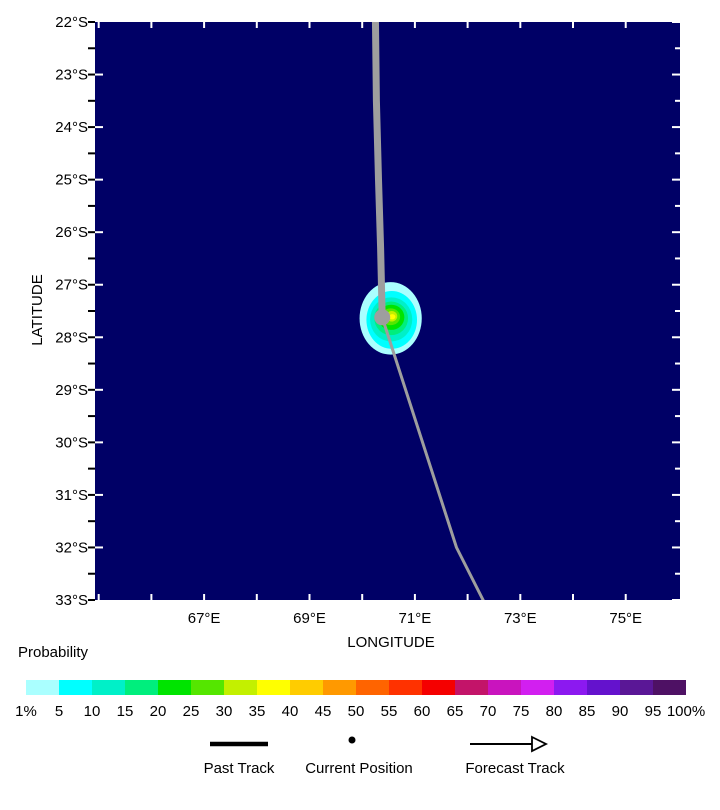  What do you see at coordinates (540, 744) in the screenshot?
I see `forecast-track-arrowhead-icon` at bounding box center [540, 744].